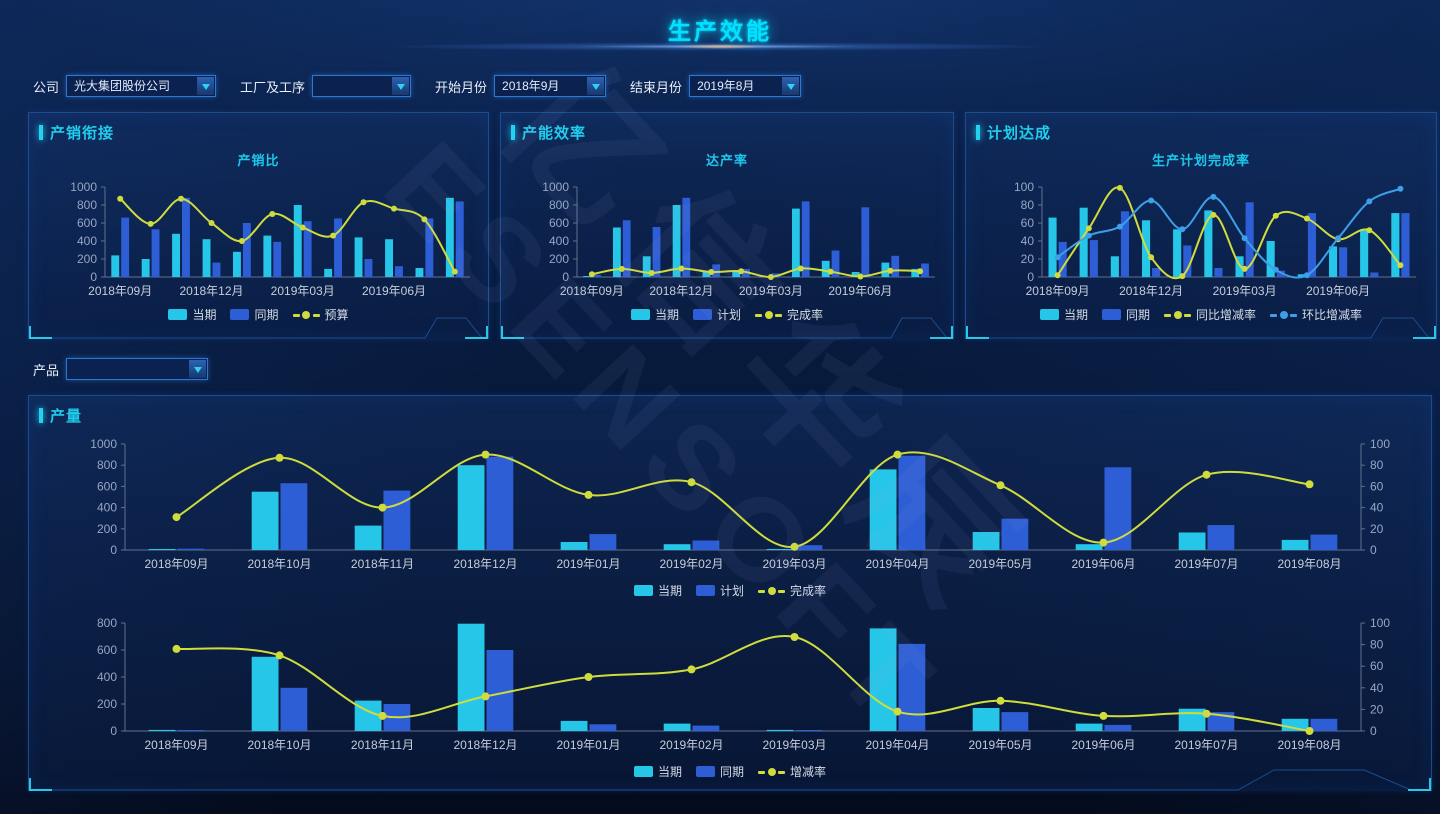 This screenshot has width=1440, height=814. Describe the element at coordinates (1309, 745) in the screenshot. I see `svg-text: 2019年08月` at that location.